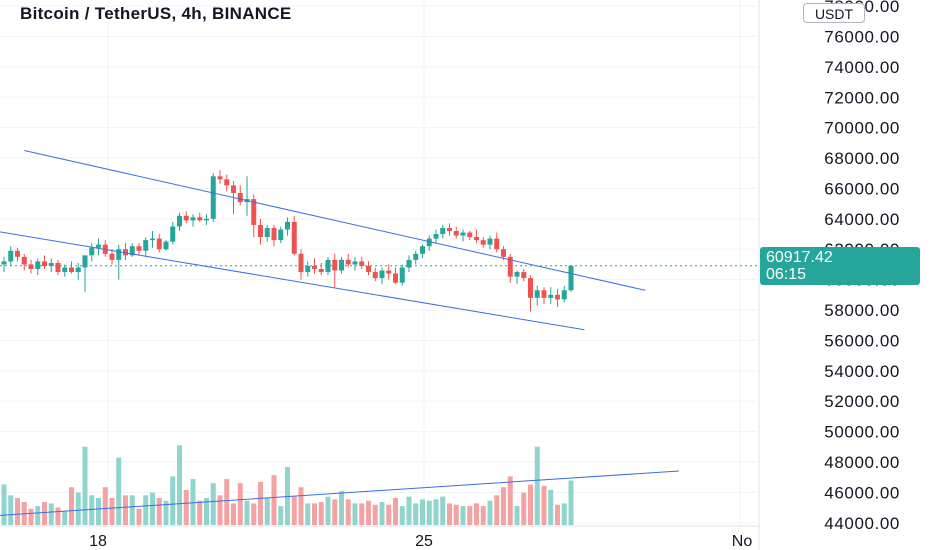  I want to click on price-tick-label: 48000.00, so click(862, 462).